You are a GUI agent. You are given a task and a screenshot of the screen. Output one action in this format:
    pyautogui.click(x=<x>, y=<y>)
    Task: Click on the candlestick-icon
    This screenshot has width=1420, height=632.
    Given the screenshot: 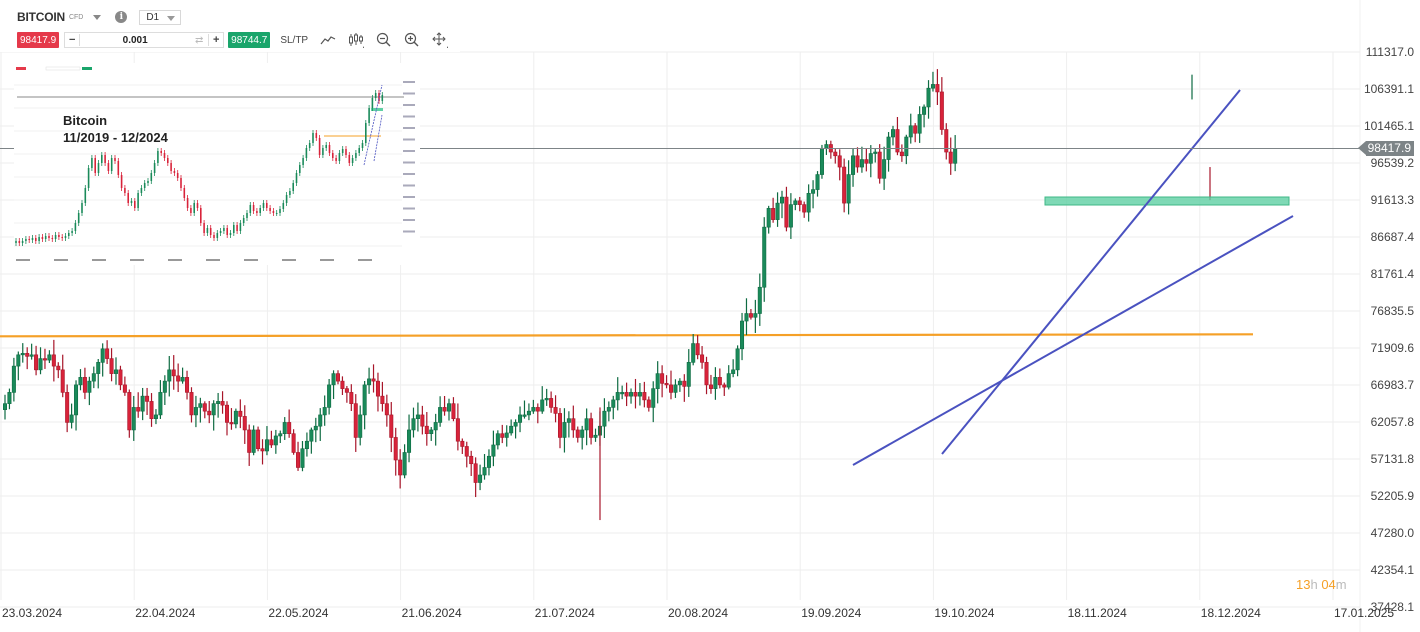 What is the action you would take?
    pyautogui.click(x=356, y=40)
    